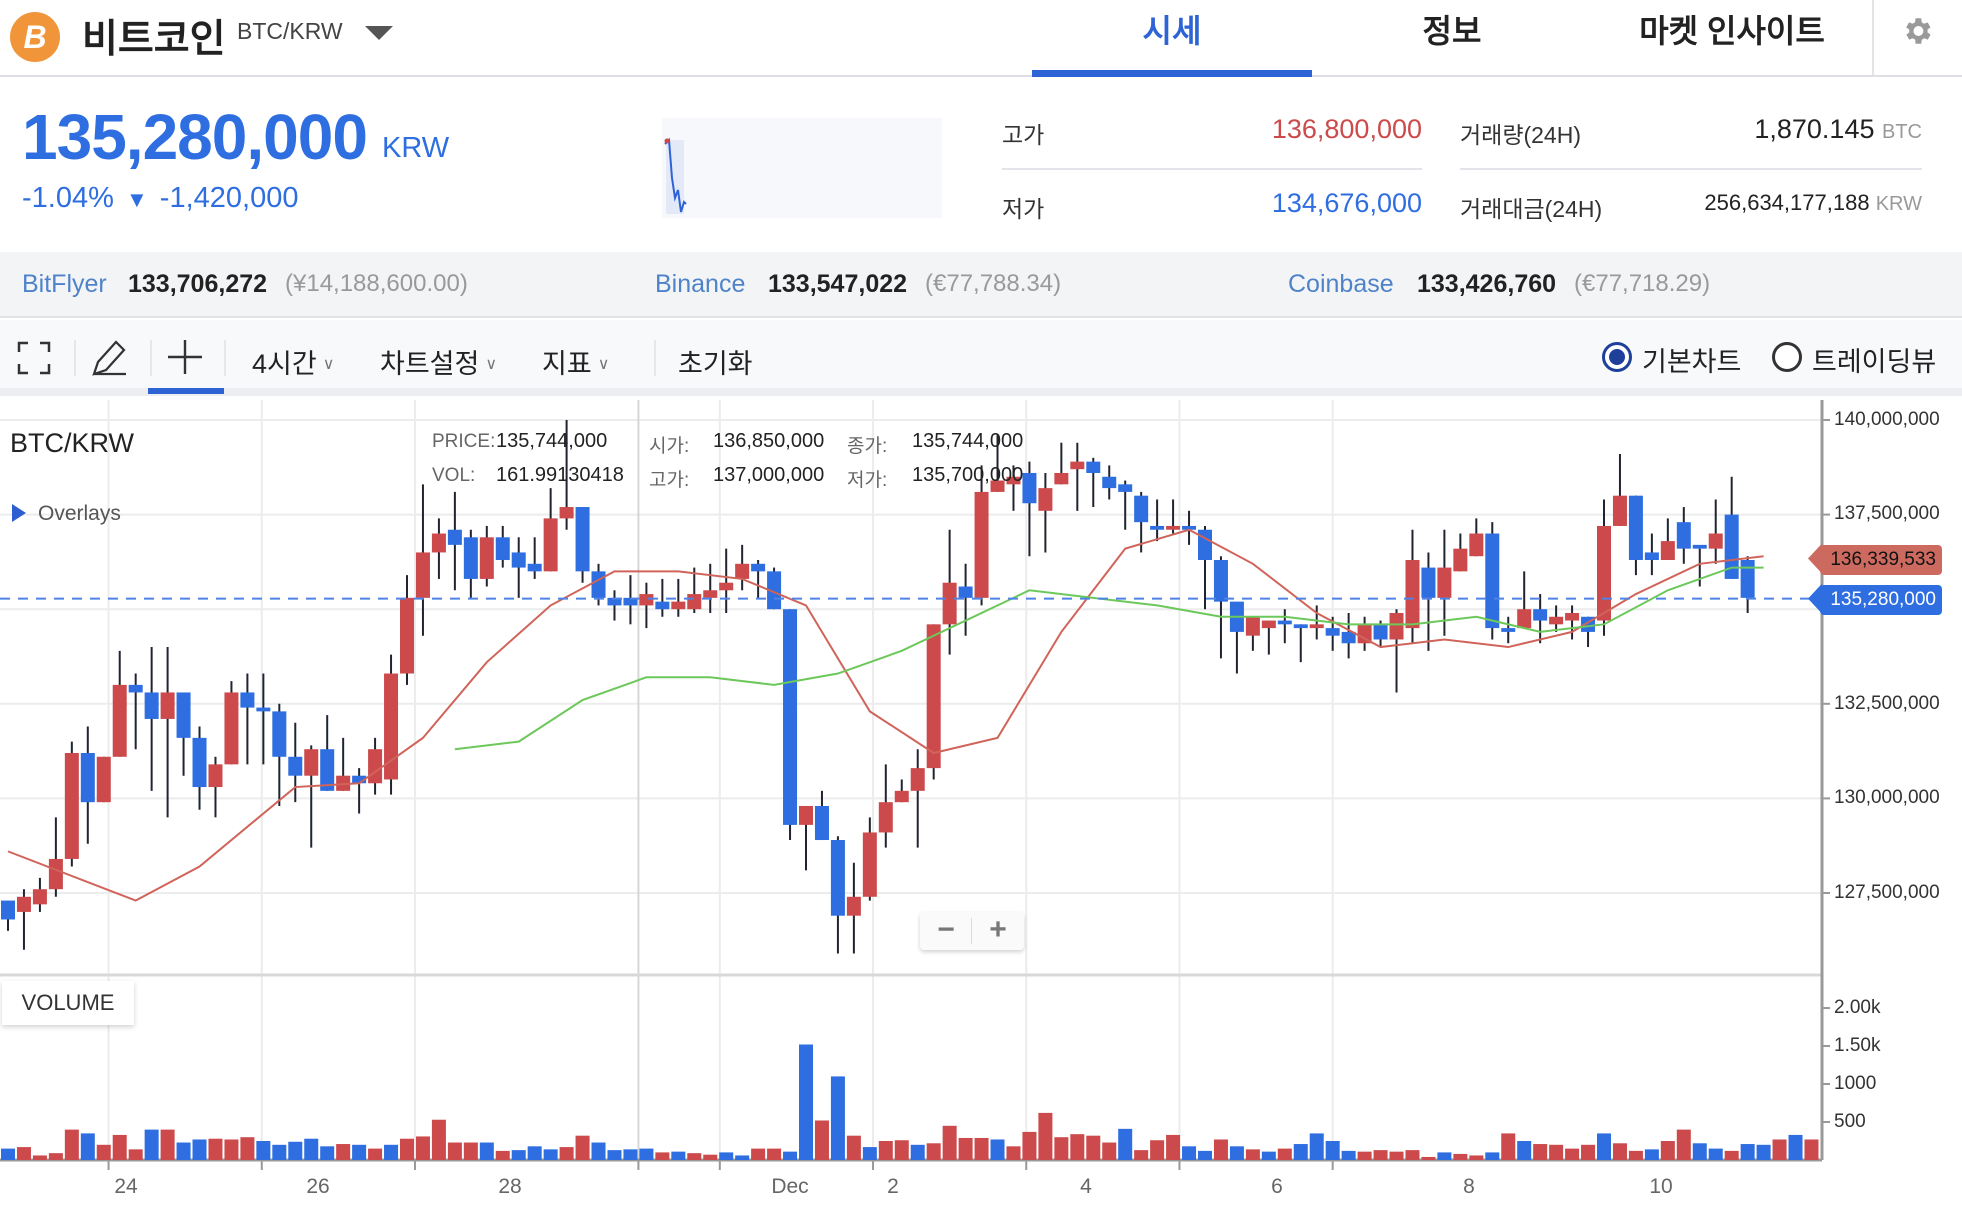 This screenshot has height=1214, width=1962. Describe the element at coordinates (510, 1186) in the screenshot. I see `x-axis-label: 28` at that location.